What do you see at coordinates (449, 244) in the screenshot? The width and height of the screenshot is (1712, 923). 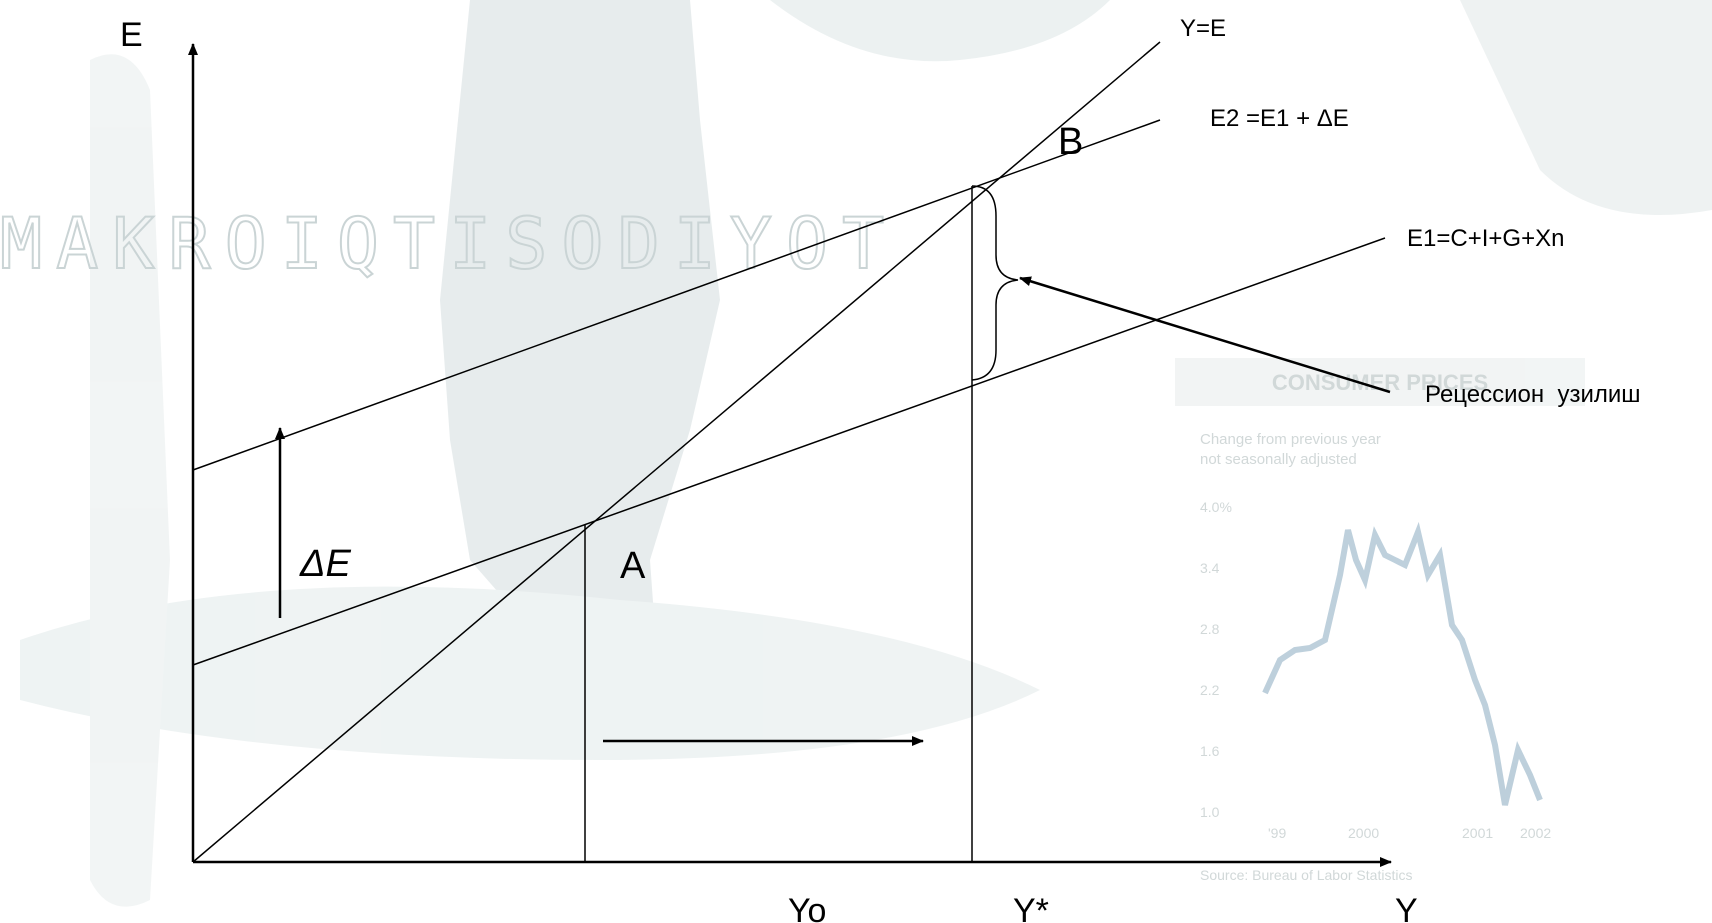 I see `watermark-word: MAKROIQTISODIYOT` at bounding box center [449, 244].